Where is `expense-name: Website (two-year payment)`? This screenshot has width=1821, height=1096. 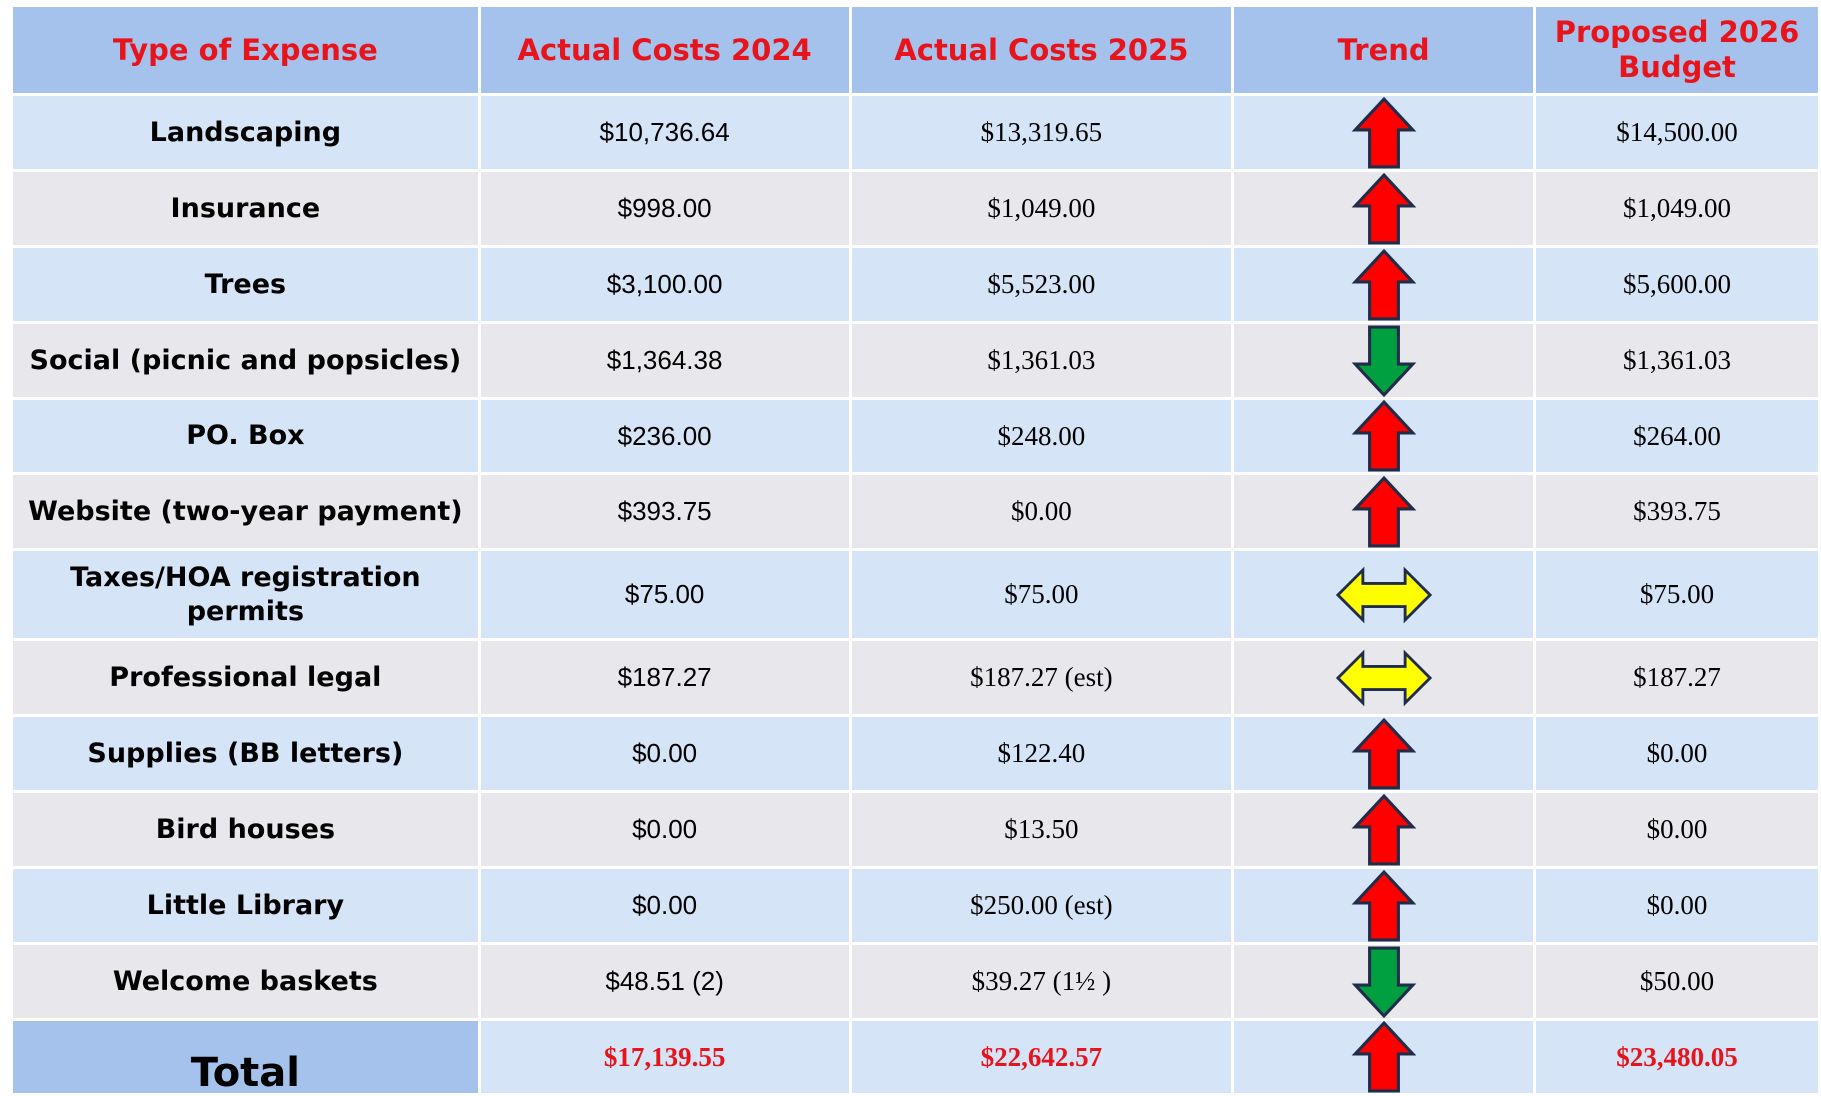 expense-name: Website (two-year payment) is located at coordinates (245, 511).